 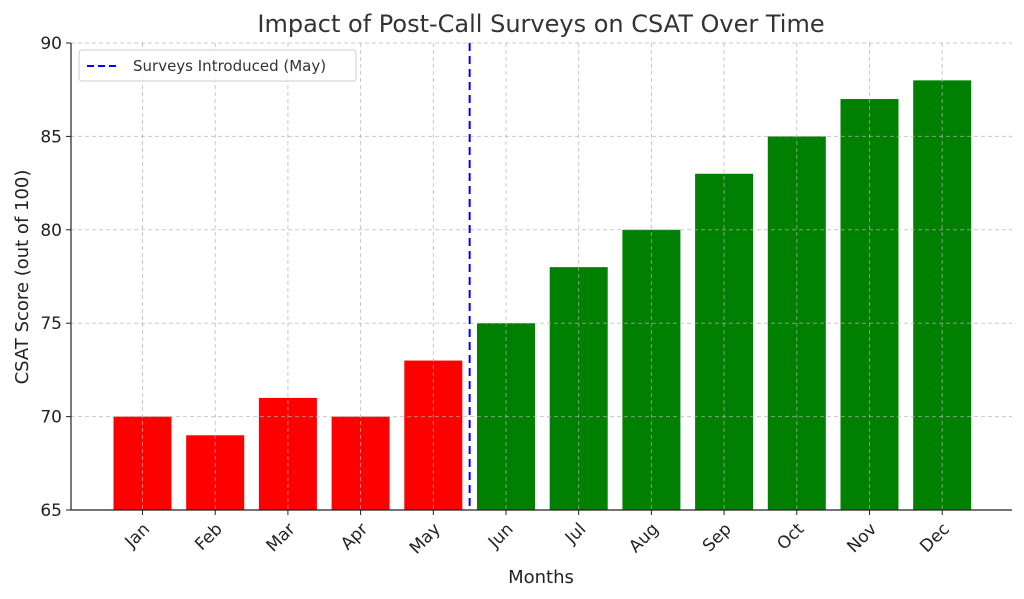 What do you see at coordinates (22, 277) in the screenshot?
I see `y-axis-label: CSAT Score (out of 100)` at bounding box center [22, 277].